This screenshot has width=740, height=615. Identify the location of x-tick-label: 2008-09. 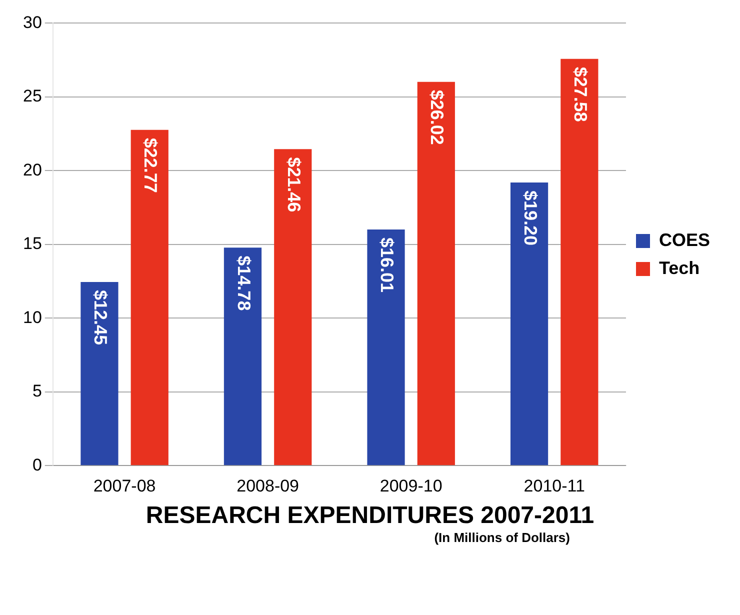
(268, 486).